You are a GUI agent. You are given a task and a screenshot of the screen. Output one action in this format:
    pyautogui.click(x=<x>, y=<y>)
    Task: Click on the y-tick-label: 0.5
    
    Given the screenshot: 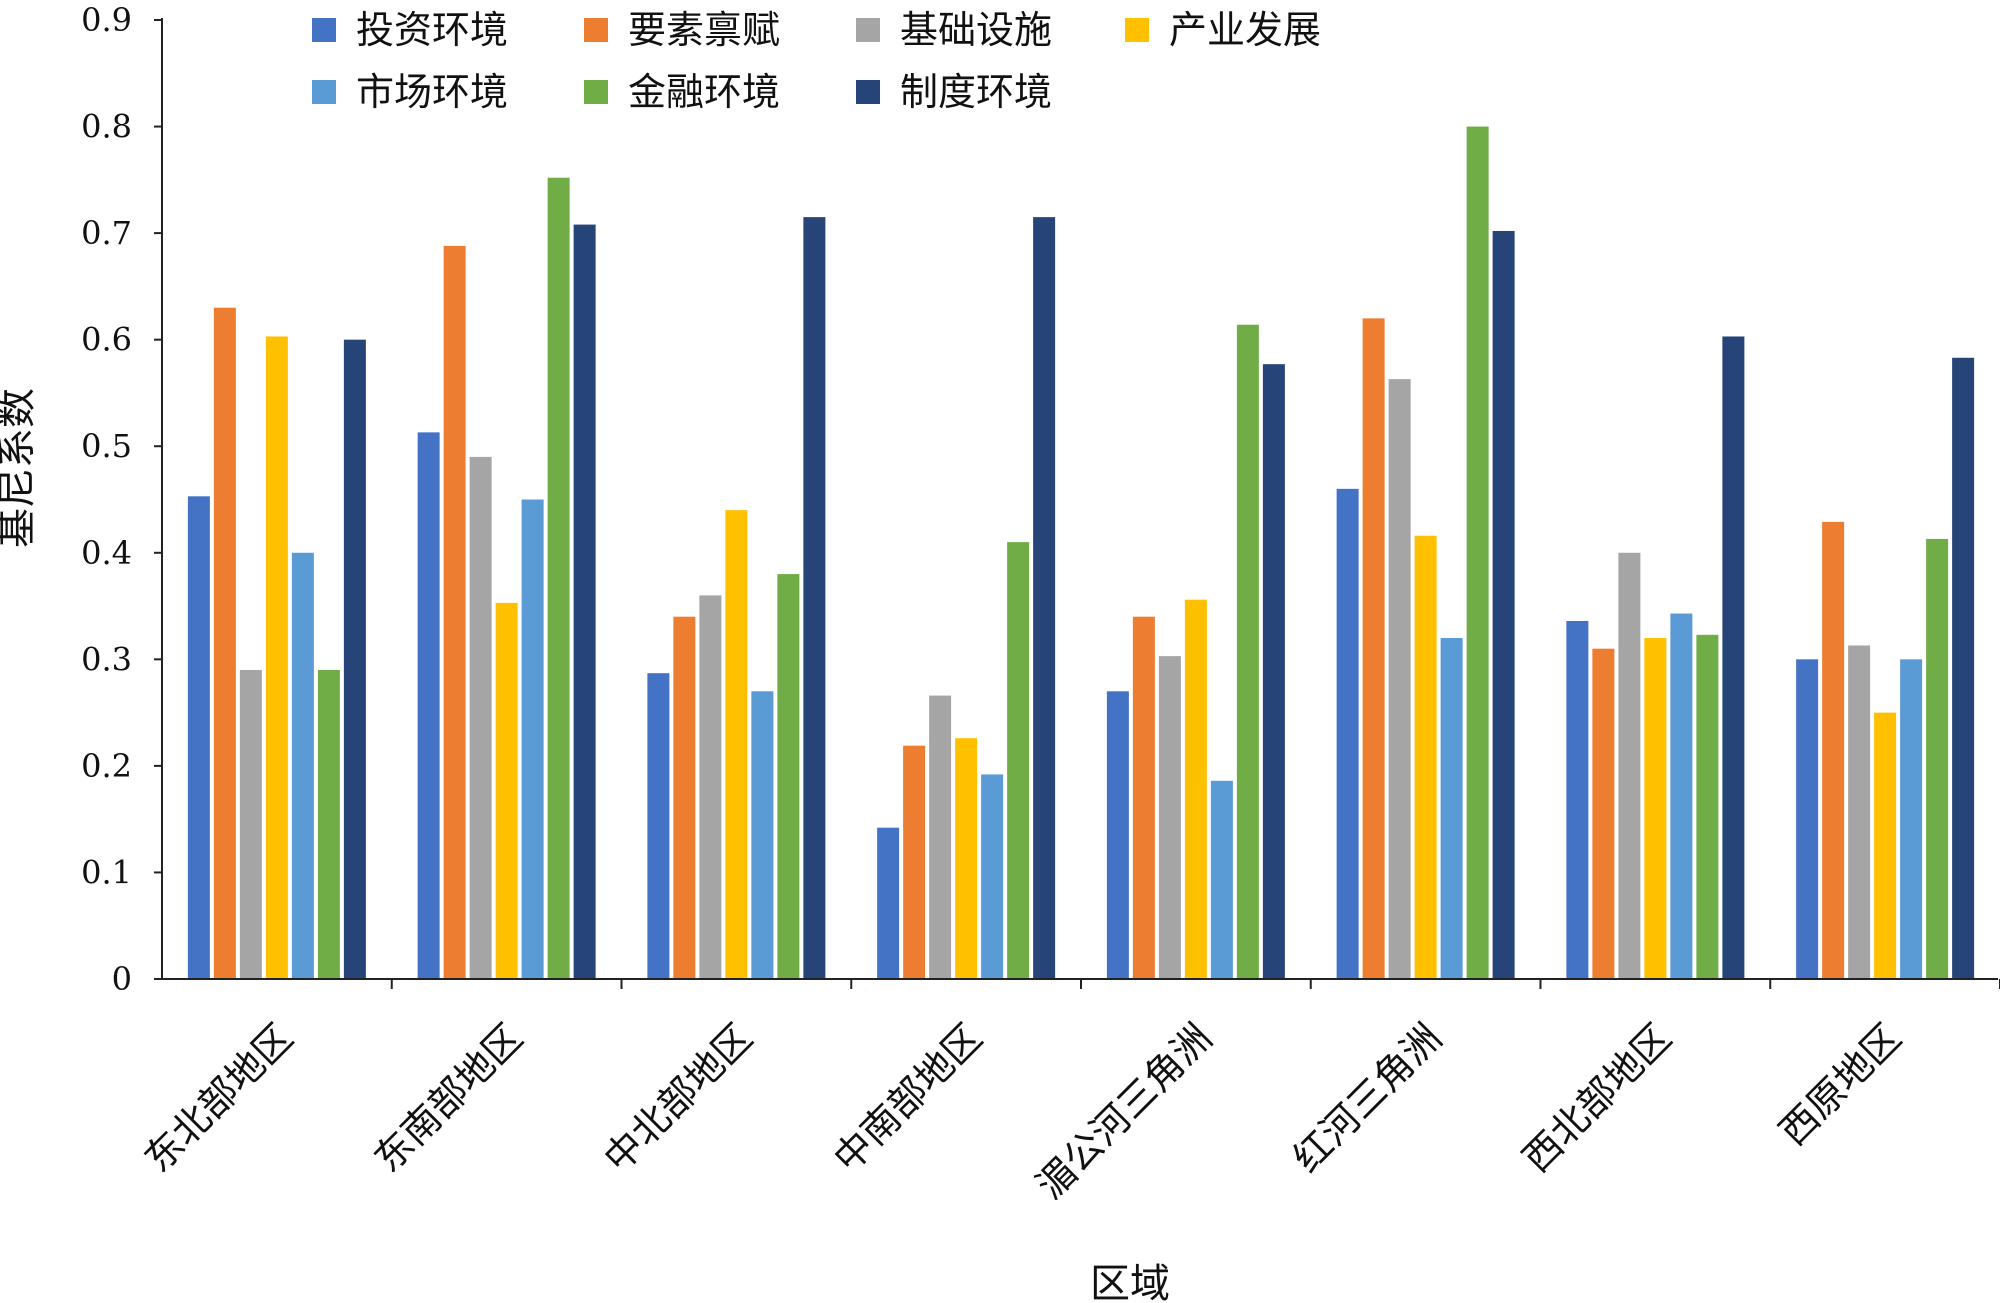 What is the action you would take?
    pyautogui.click(x=106, y=446)
    